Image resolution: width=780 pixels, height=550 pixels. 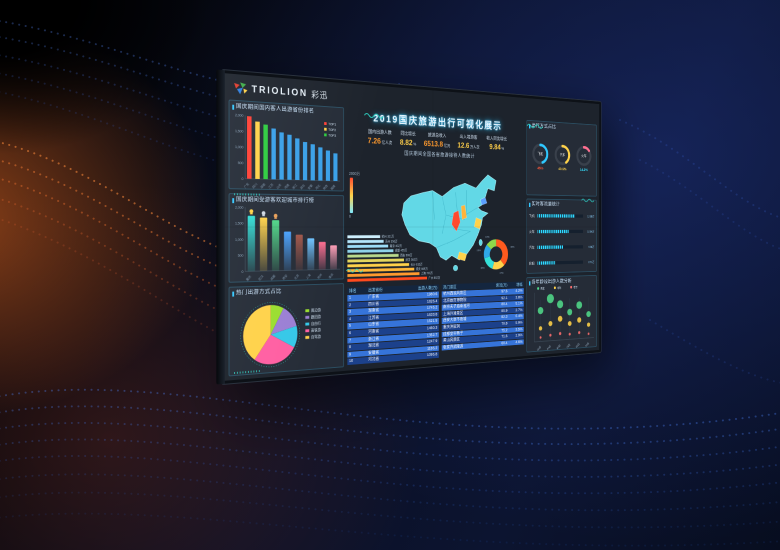 I want to click on svg-text: 南京, so click(x=330, y=276).